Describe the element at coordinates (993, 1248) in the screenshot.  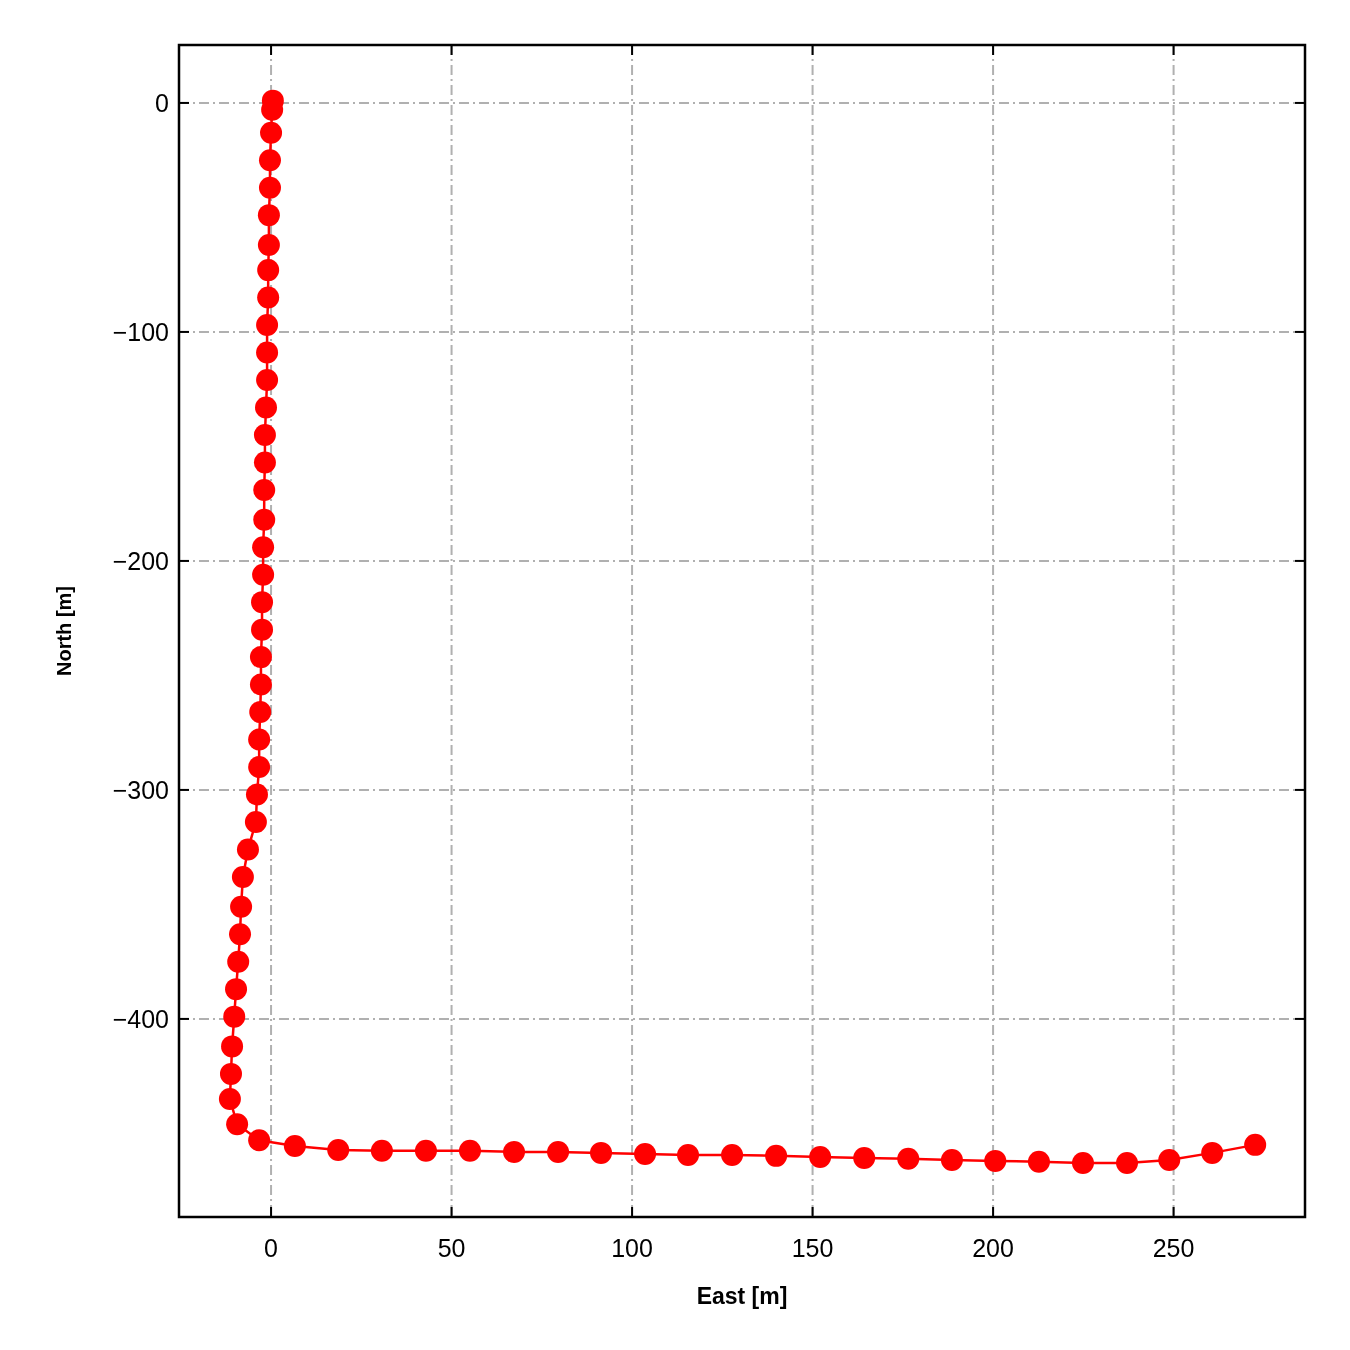
I see `x-tick-label: 200` at that location.